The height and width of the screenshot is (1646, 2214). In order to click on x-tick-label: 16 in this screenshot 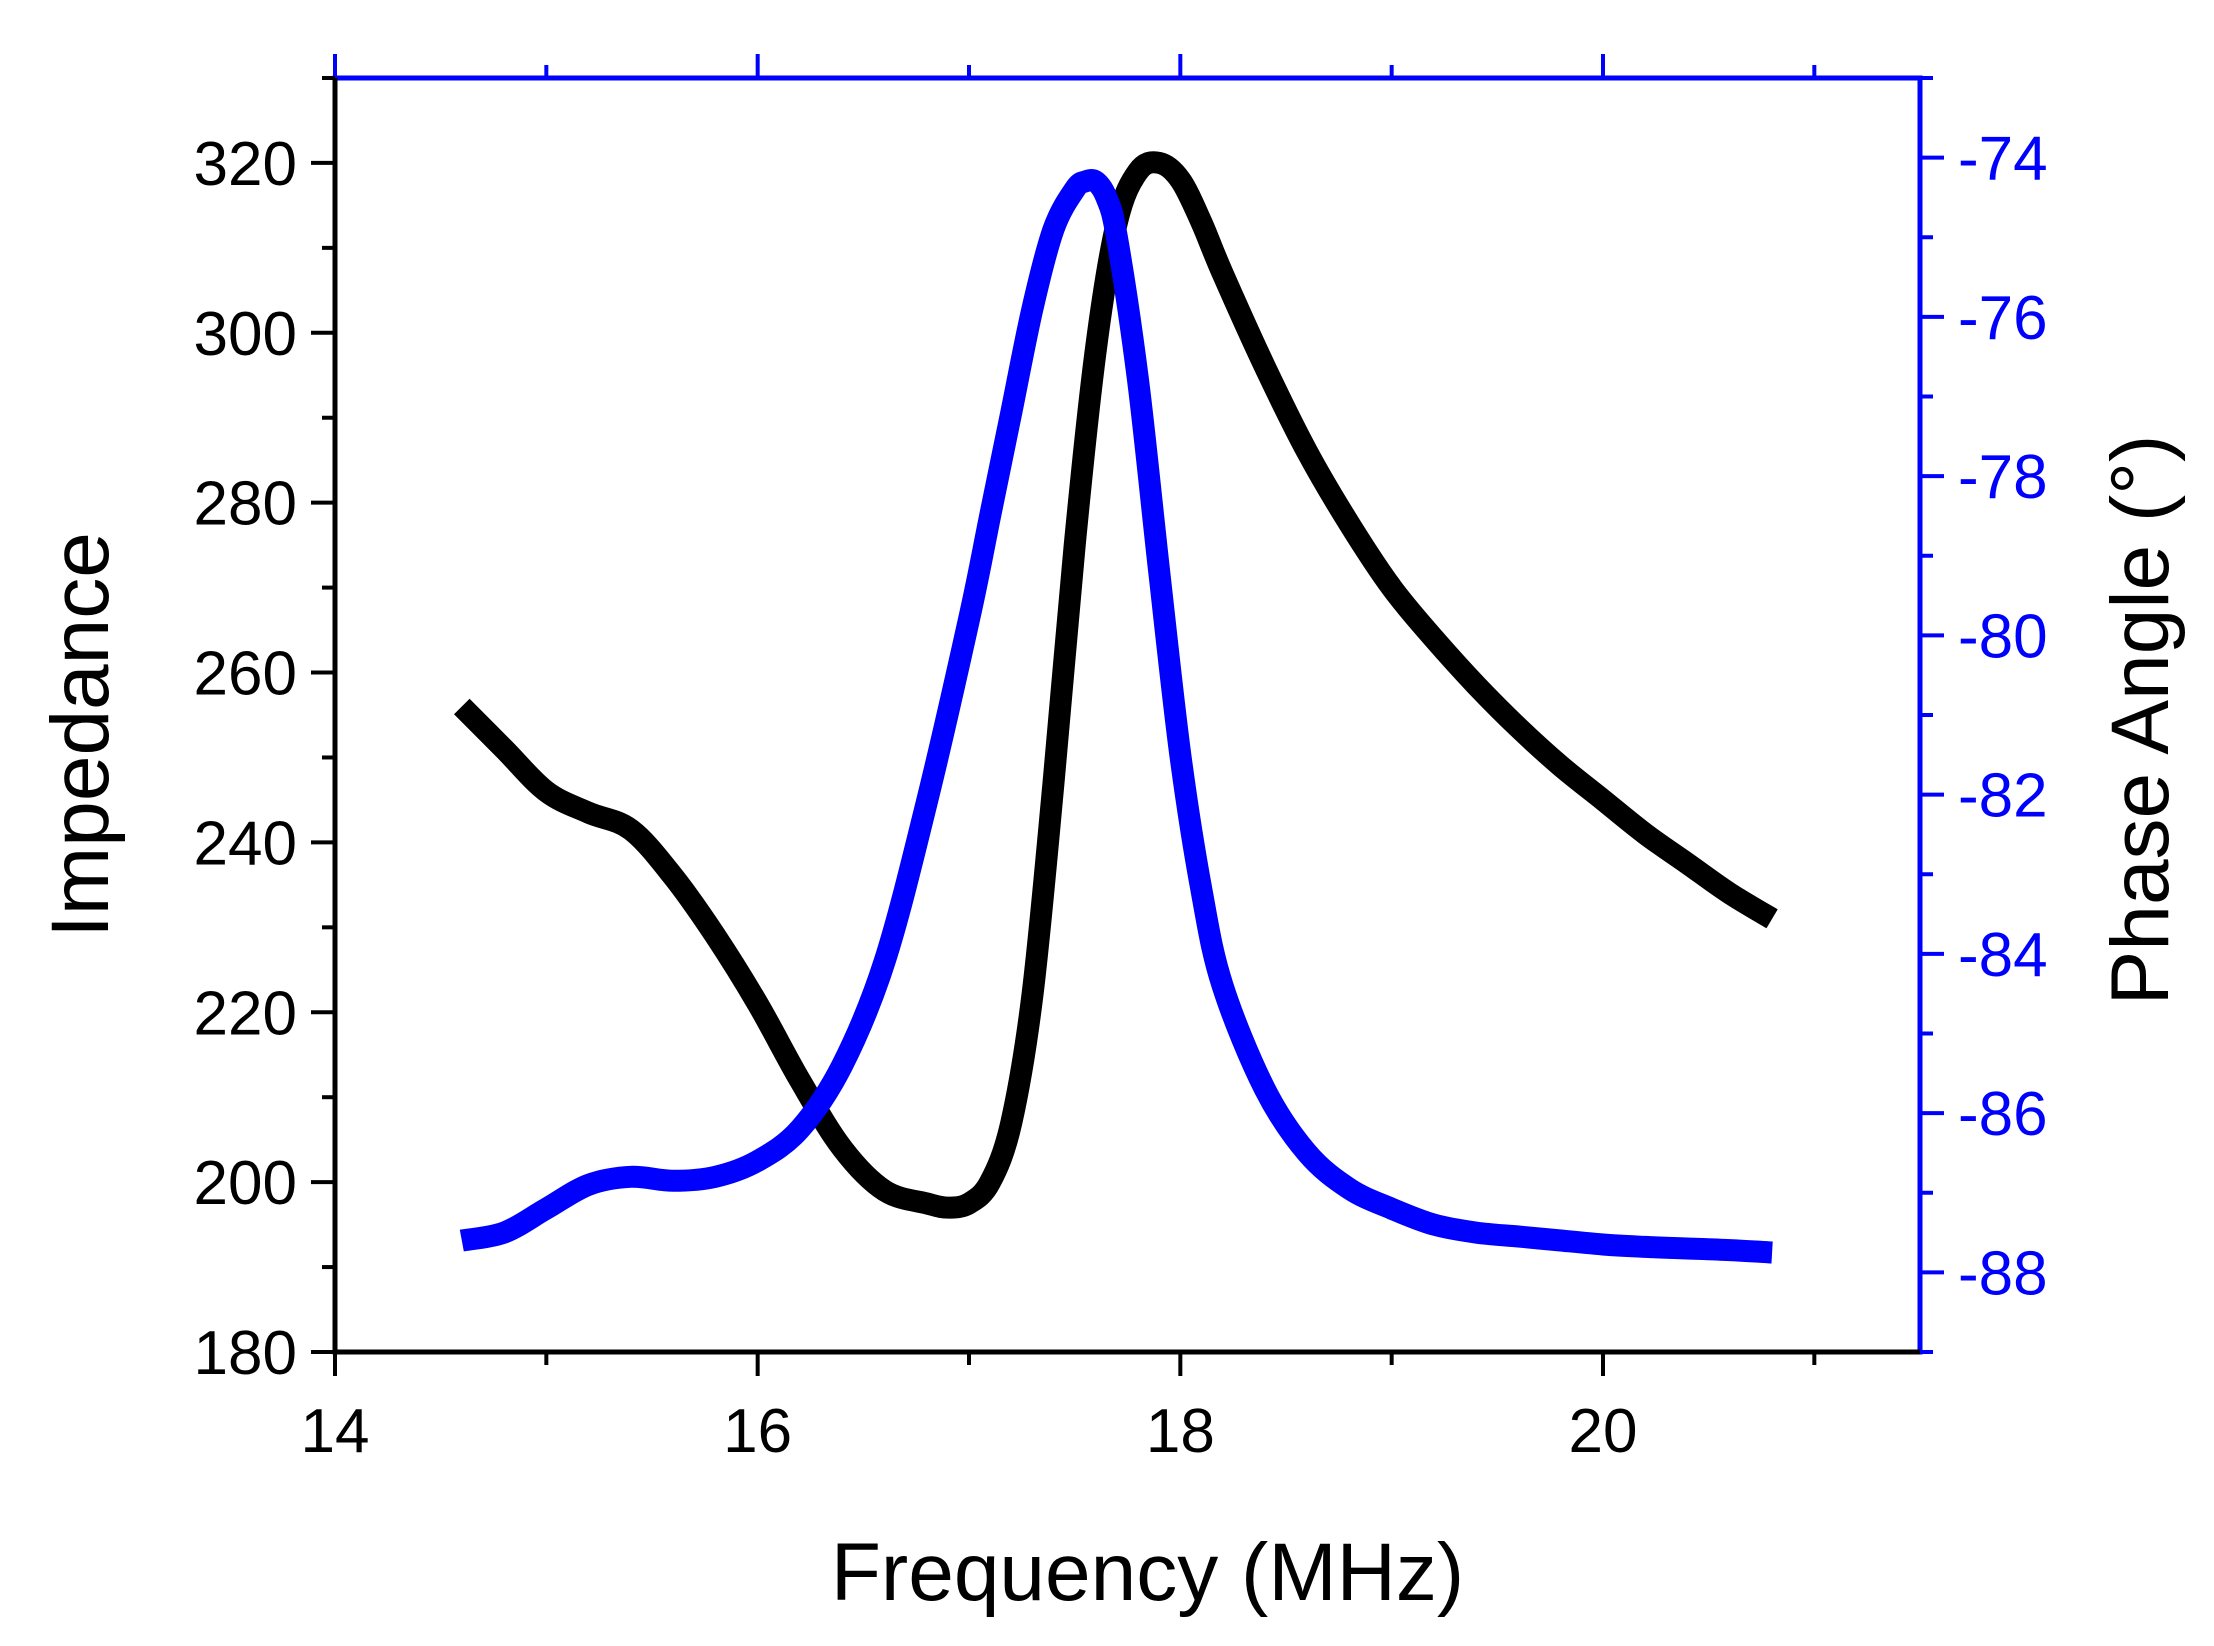, I will do `click(757, 1431)`.